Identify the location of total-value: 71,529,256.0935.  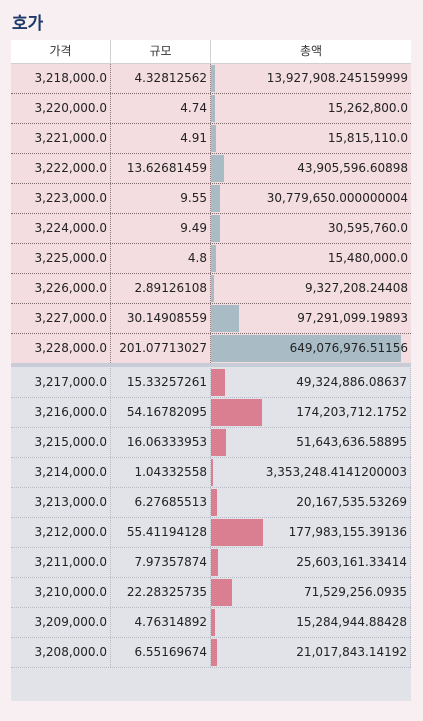
(355, 592).